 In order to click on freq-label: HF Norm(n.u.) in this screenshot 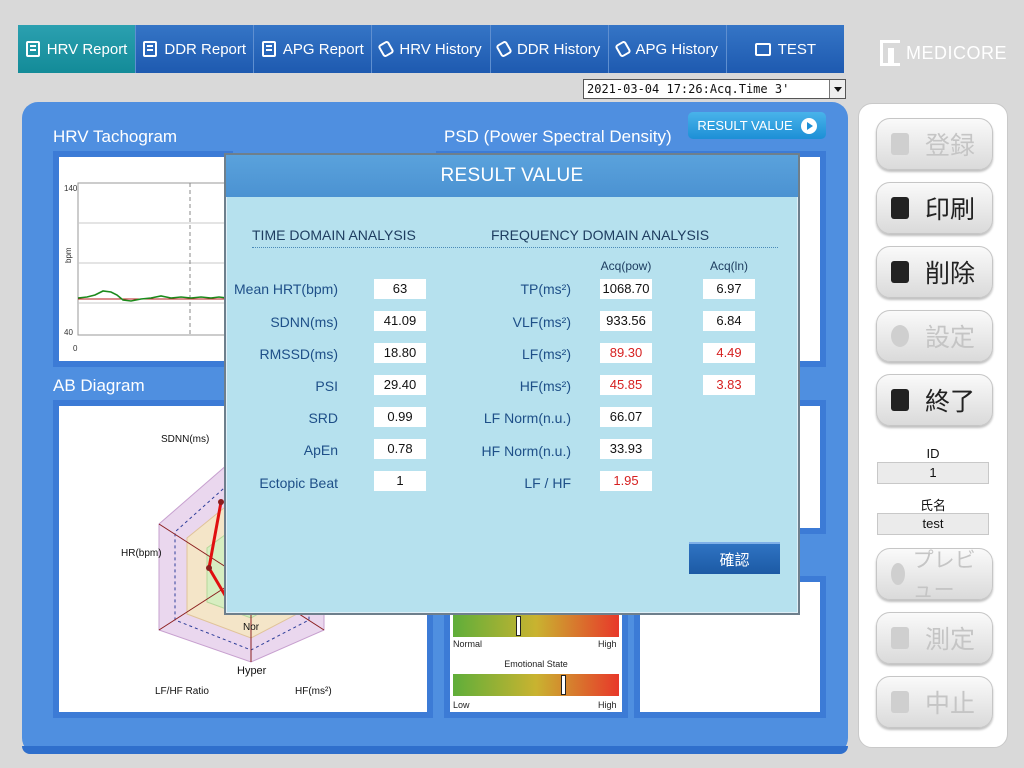, I will do `click(526, 451)`.